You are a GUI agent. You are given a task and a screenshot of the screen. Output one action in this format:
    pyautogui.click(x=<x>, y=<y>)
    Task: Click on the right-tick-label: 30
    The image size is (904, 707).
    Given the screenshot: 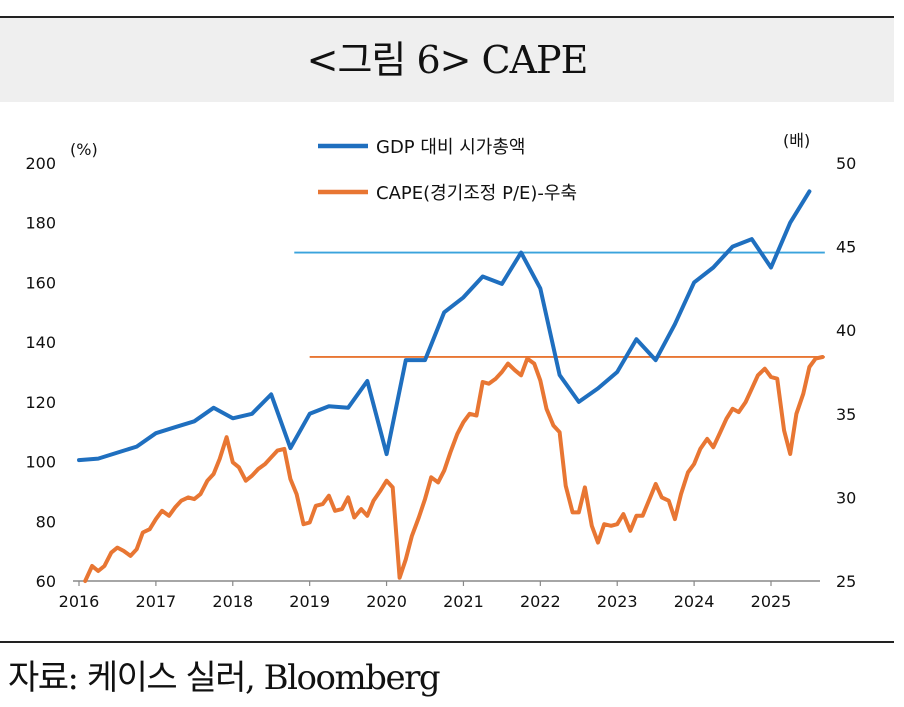 What is the action you would take?
    pyautogui.click(x=846, y=497)
    